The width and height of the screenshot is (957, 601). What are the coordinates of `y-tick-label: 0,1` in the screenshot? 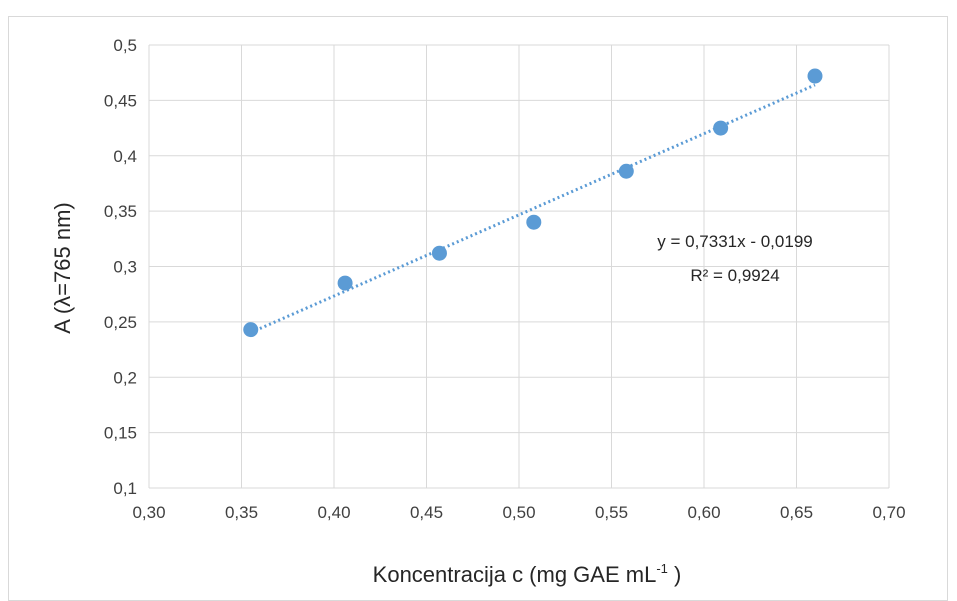 It's located at (125, 488).